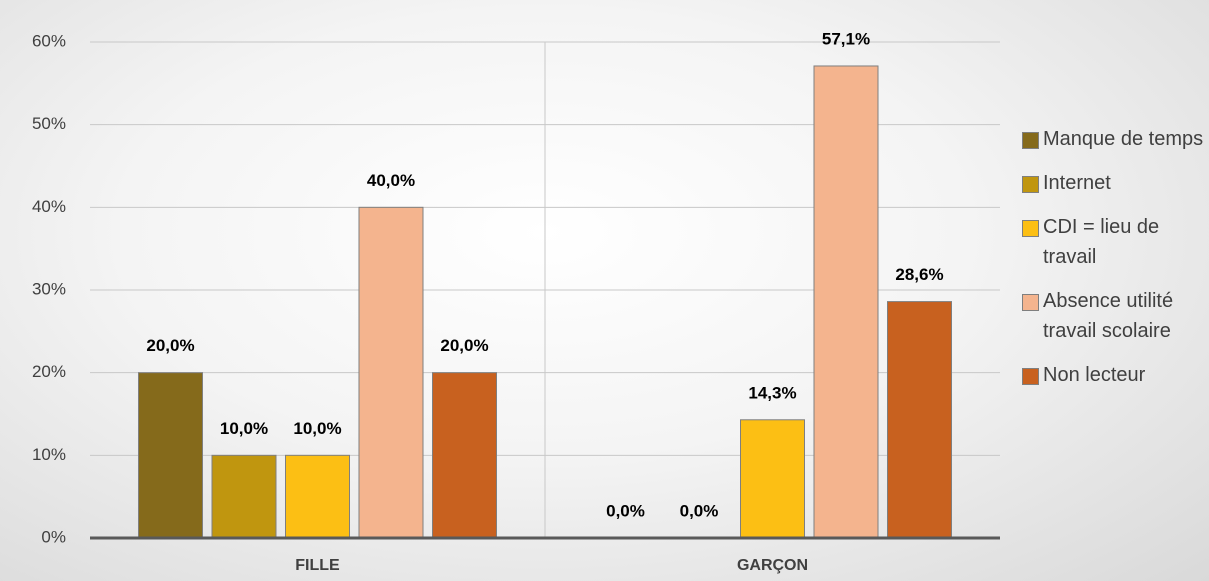 The image size is (1209, 581). What do you see at coordinates (846, 38) in the screenshot?
I see `value-label: 57,1%` at bounding box center [846, 38].